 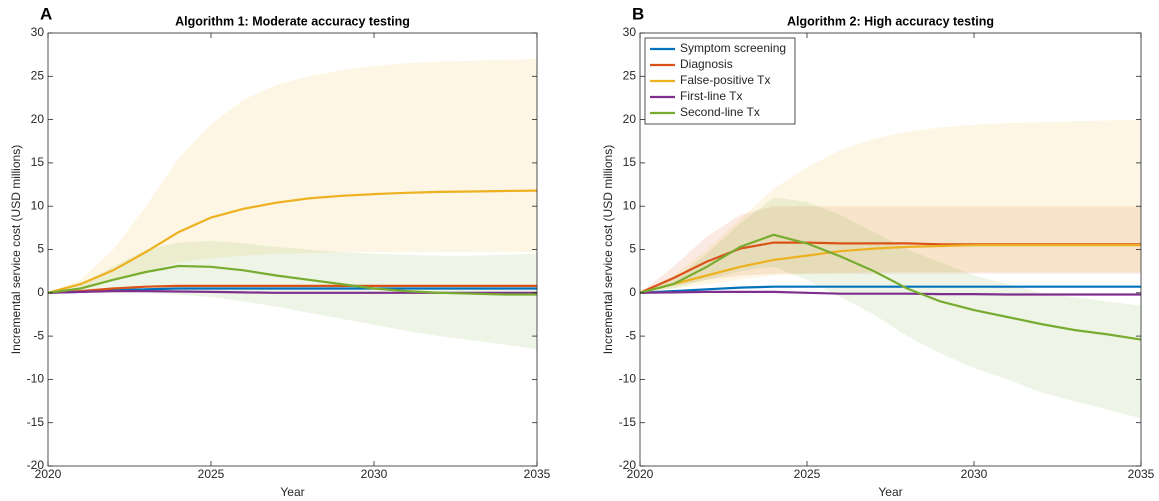 What do you see at coordinates (890, 21) in the screenshot?
I see `chart-title: Algorithm 2: High accuracy testing` at bounding box center [890, 21].